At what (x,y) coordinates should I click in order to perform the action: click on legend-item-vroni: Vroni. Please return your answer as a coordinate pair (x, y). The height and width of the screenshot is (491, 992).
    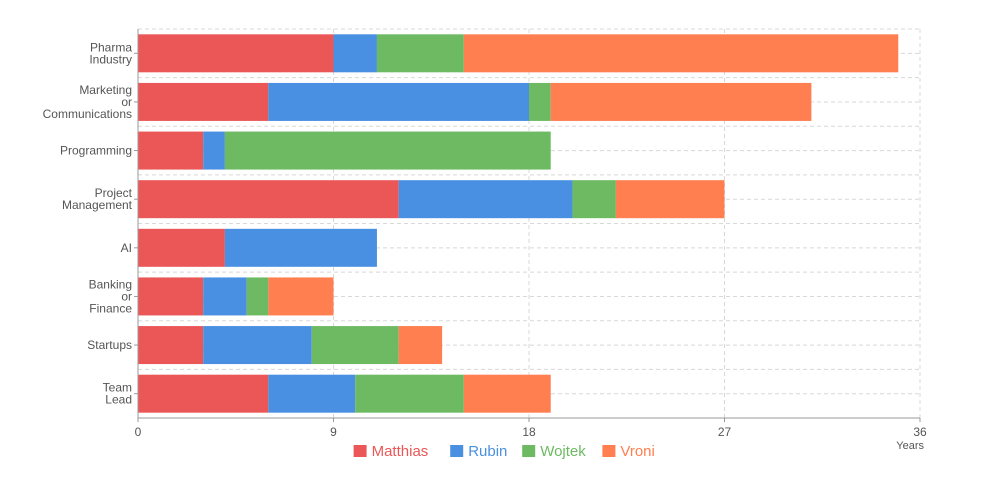
    Looking at the image, I should click on (628, 451).